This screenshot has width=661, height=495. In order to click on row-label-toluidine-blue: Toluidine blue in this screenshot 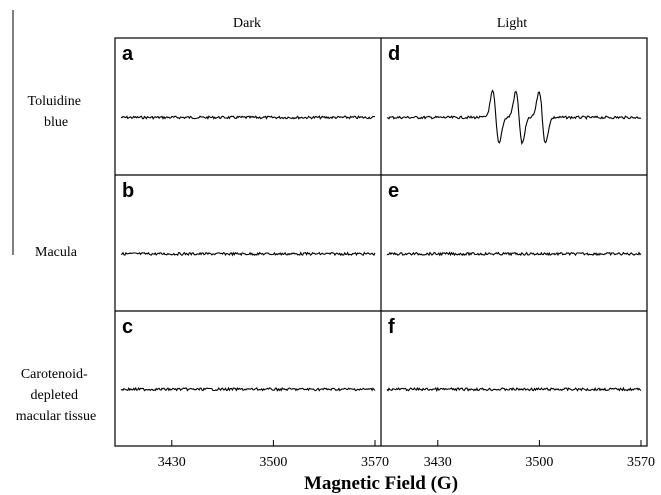, I will do `click(56, 112)`.